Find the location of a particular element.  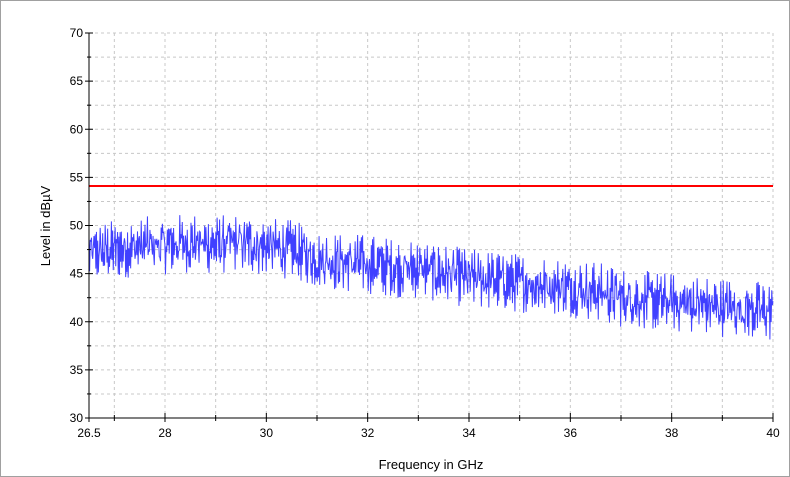

y-tick-label: 65 is located at coordinates (77, 81).